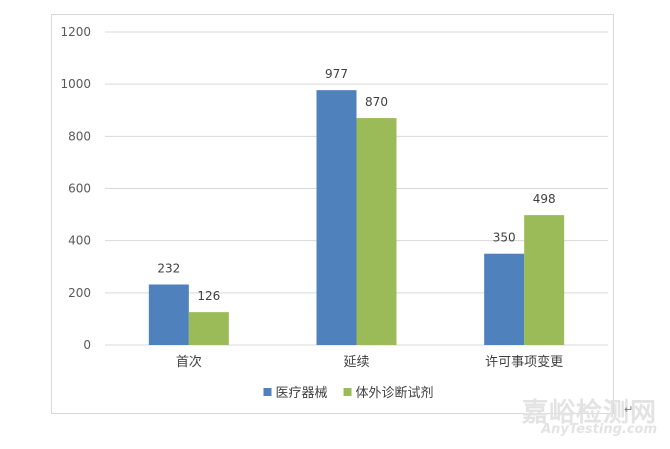 This screenshot has height=449, width=670. I want to click on category-label: 首次, so click(189, 362).